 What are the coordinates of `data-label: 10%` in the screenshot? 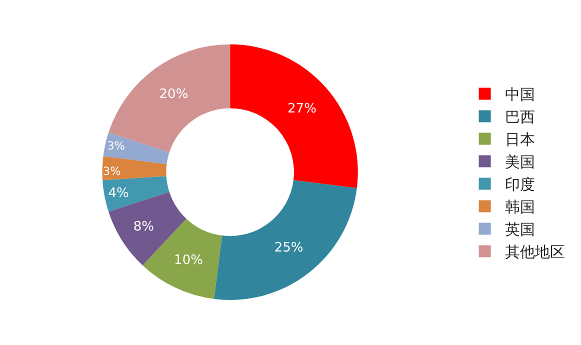 It's located at (188, 260).